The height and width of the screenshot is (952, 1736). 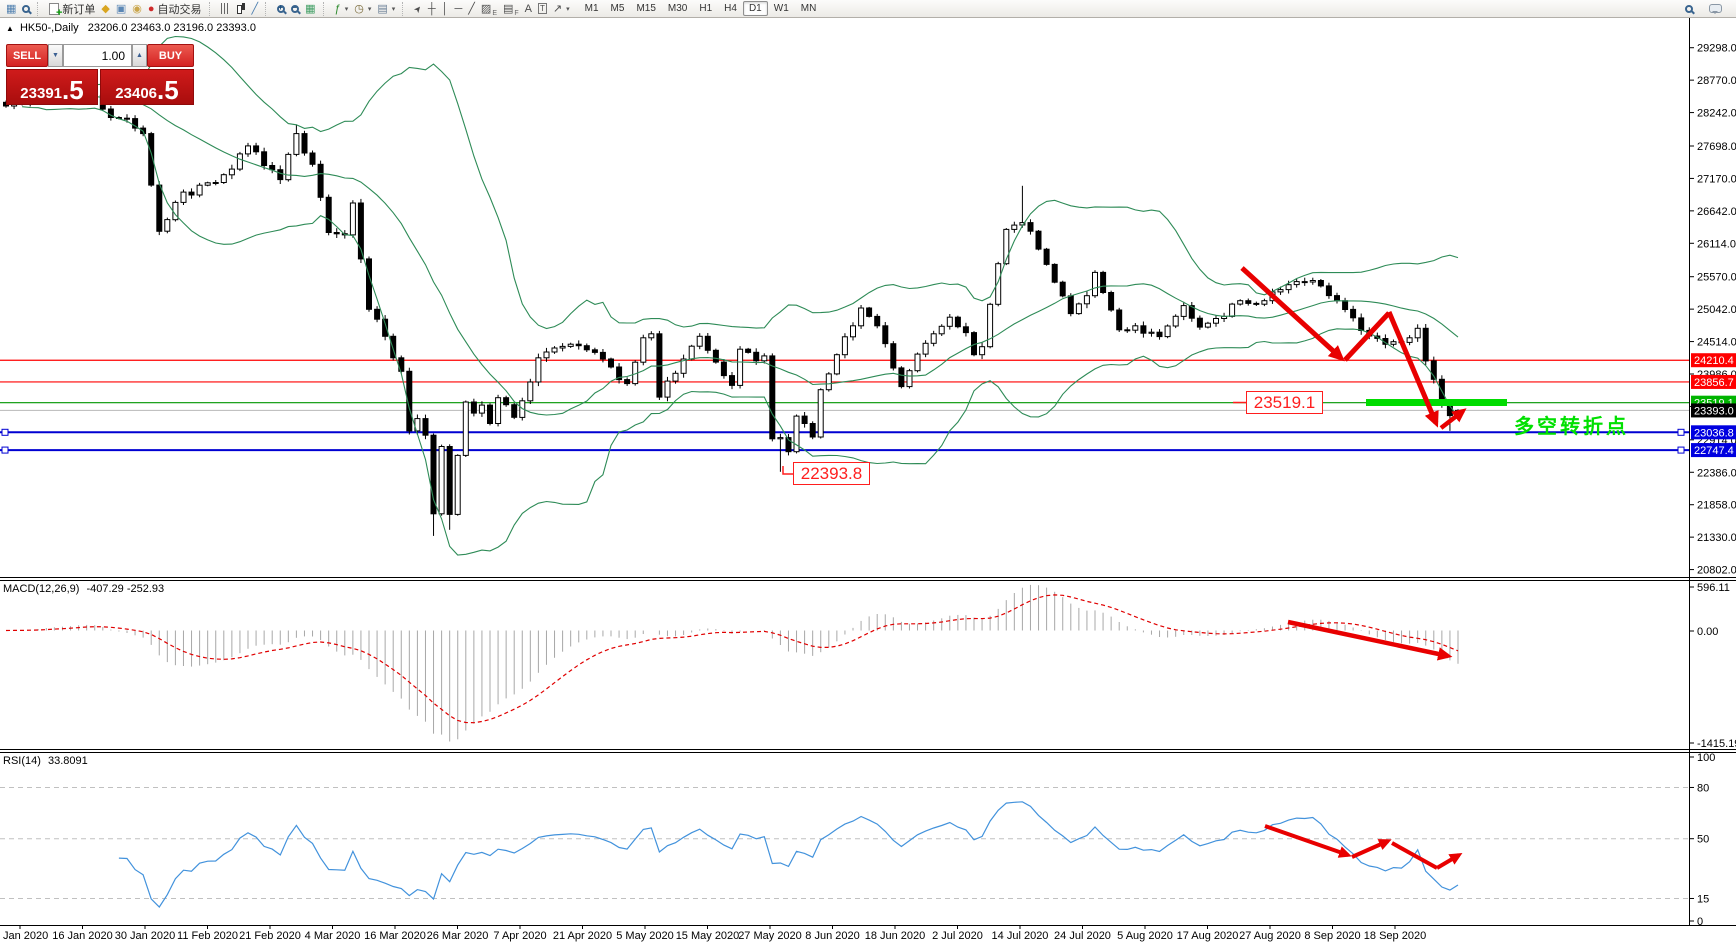 What do you see at coordinates (10, 28) in the screenshot?
I see `symbol-marker-icon: ▲` at bounding box center [10, 28].